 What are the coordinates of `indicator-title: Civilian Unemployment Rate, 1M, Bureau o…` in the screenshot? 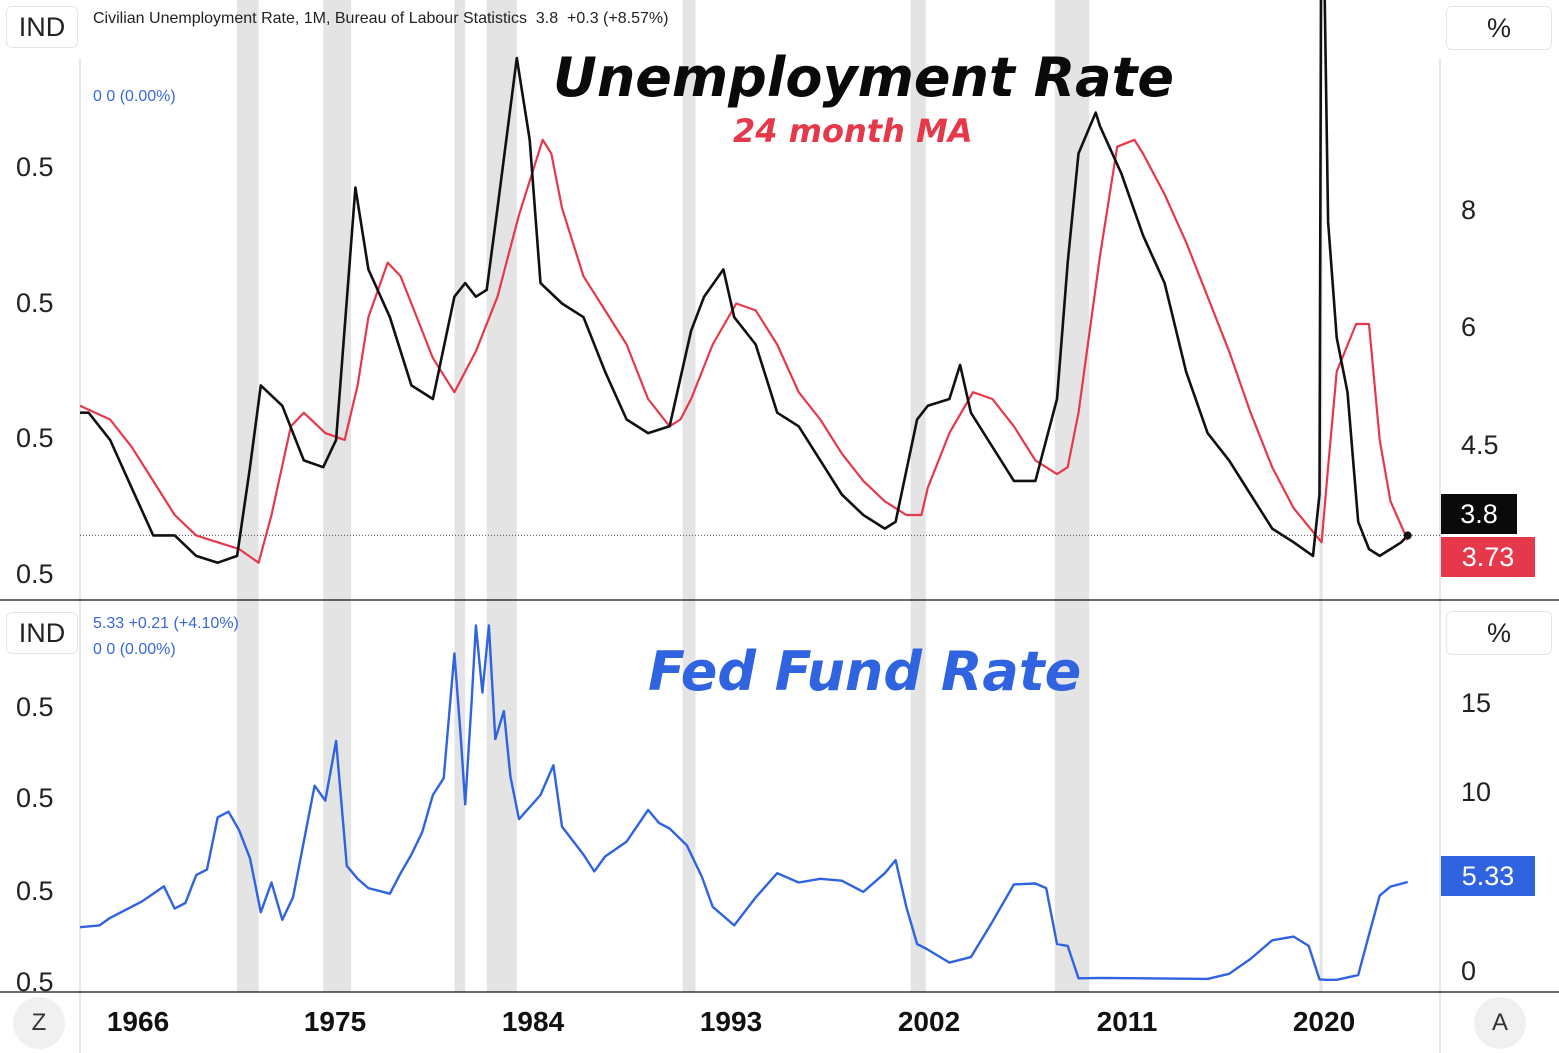 It's located at (310, 18).